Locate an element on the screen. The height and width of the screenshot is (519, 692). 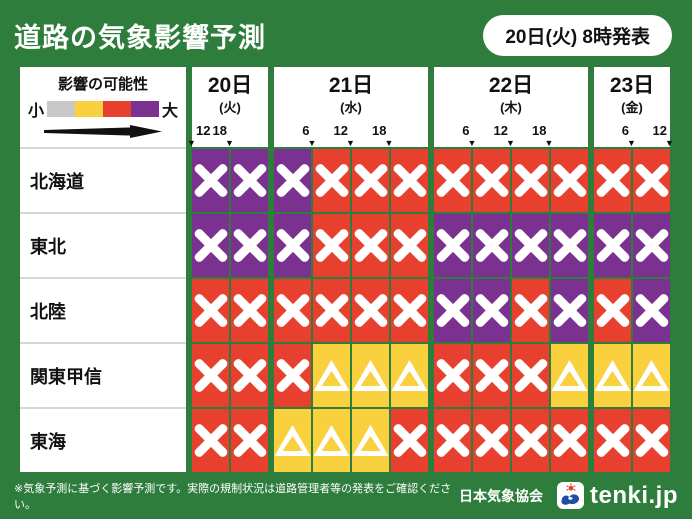
region-label: 北海道 is located at coordinates (103, 179).